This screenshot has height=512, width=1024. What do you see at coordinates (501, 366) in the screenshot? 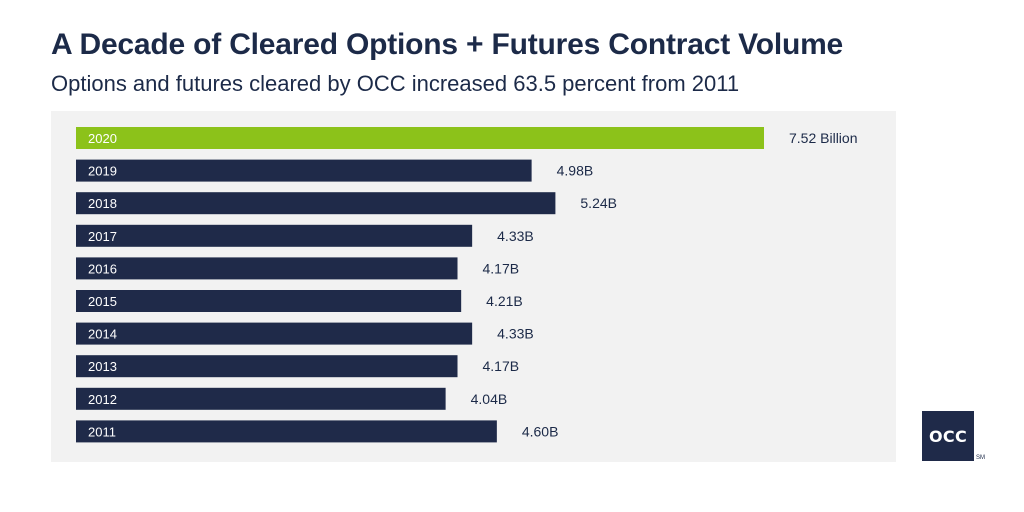
I see `value-label-2013: 4.17B` at bounding box center [501, 366].